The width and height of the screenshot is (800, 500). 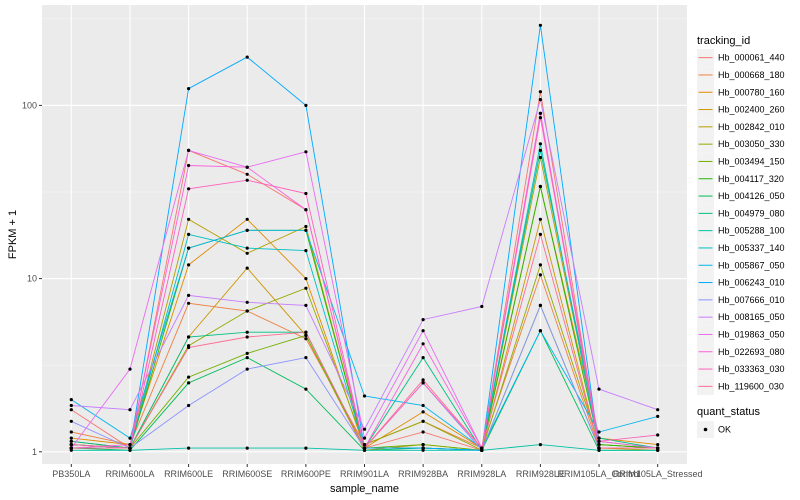 I want to click on legend-item: Hb_005867_050, so click(x=741, y=265).